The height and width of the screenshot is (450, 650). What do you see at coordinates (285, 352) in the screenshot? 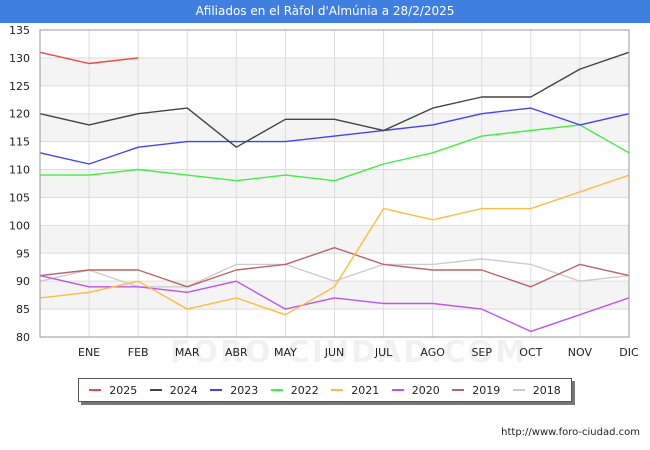
I see `x-tick-label: MAY` at bounding box center [285, 352].